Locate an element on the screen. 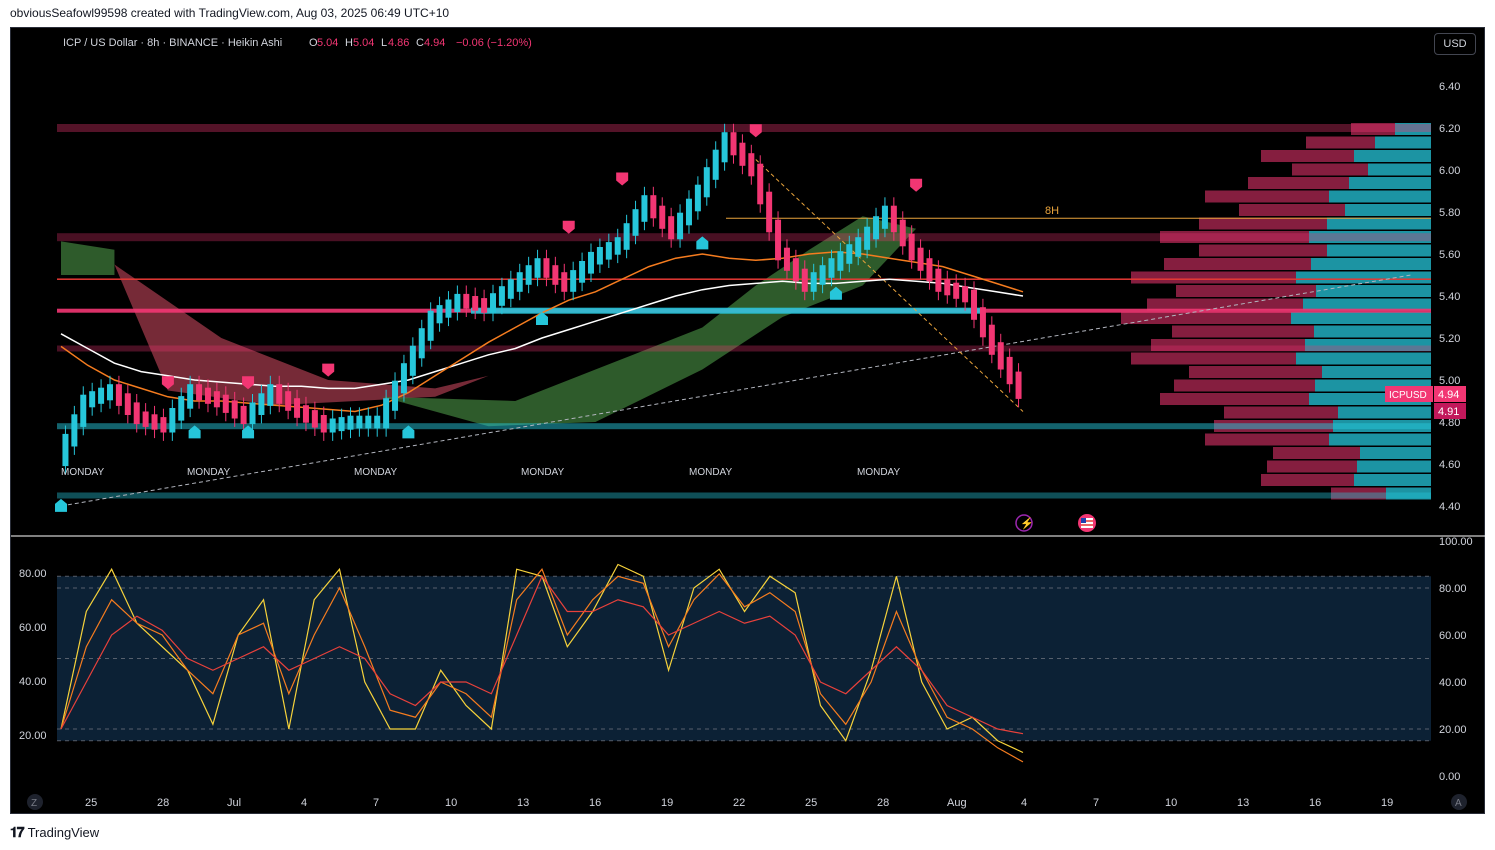 This screenshot has width=1495, height=850. price-axis-label: 6.20 is located at coordinates (1449, 129).